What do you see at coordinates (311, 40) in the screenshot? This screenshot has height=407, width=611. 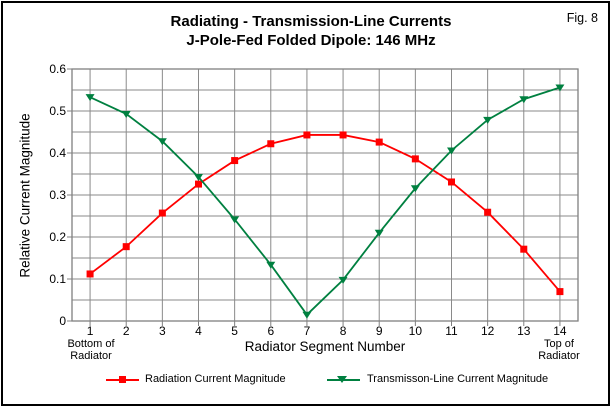 I see `chart-subtitle: J-Pole-Fed Folded Dipole: 146 MHz` at bounding box center [311, 40].